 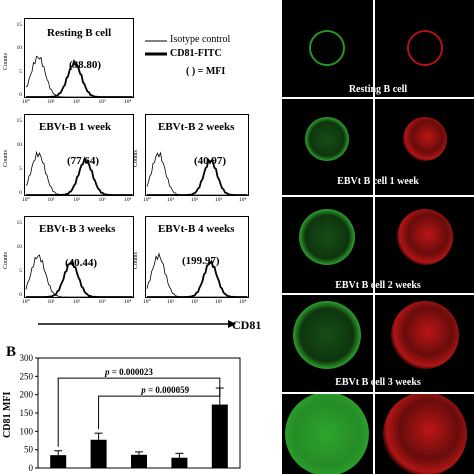 I want to click on legend-cd81: CD81-FITC, so click(x=196, y=53).